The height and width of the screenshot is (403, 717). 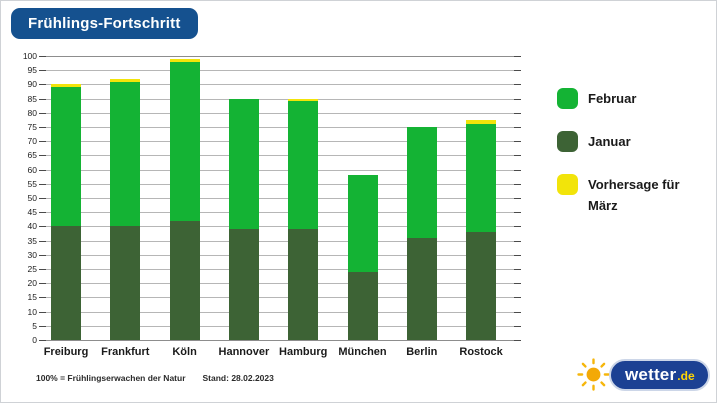 I want to click on y-axis-label: 50, so click(x=32, y=198).